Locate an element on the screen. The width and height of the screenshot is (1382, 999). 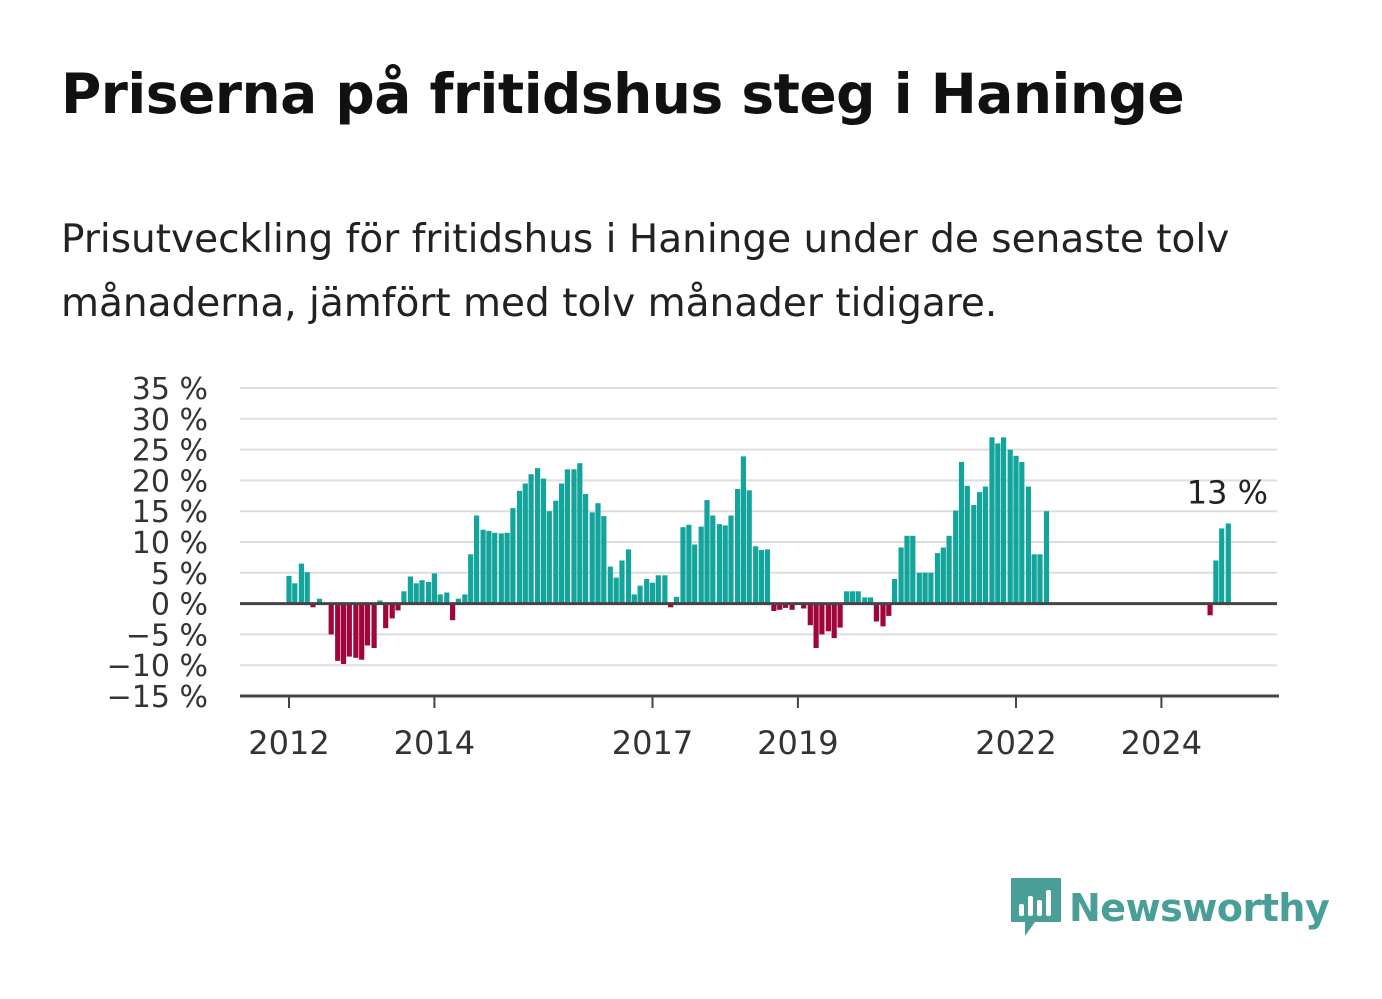
y-tick-label: 5 % is located at coordinates (179, 574).